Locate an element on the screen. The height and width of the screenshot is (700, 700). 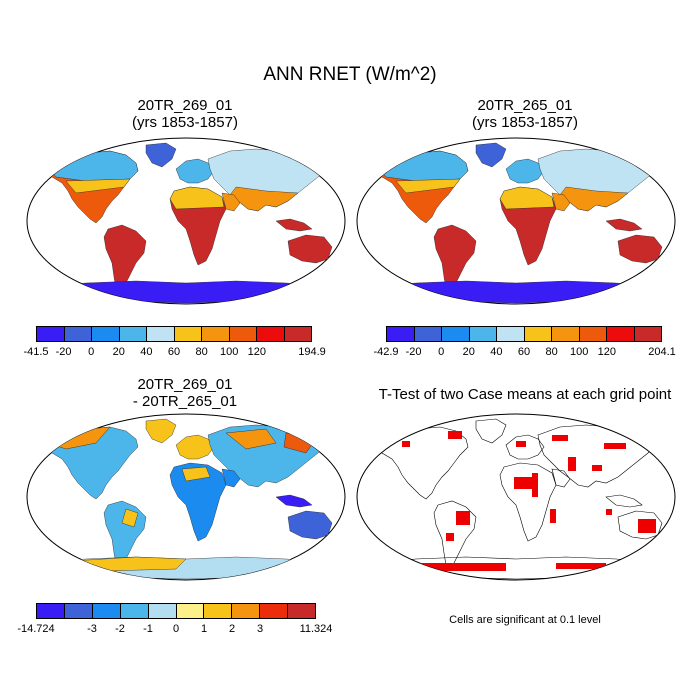
panel-title-top-left: 20TR_269_01 (yrs 1853-1857) is located at coordinates (185, 114).